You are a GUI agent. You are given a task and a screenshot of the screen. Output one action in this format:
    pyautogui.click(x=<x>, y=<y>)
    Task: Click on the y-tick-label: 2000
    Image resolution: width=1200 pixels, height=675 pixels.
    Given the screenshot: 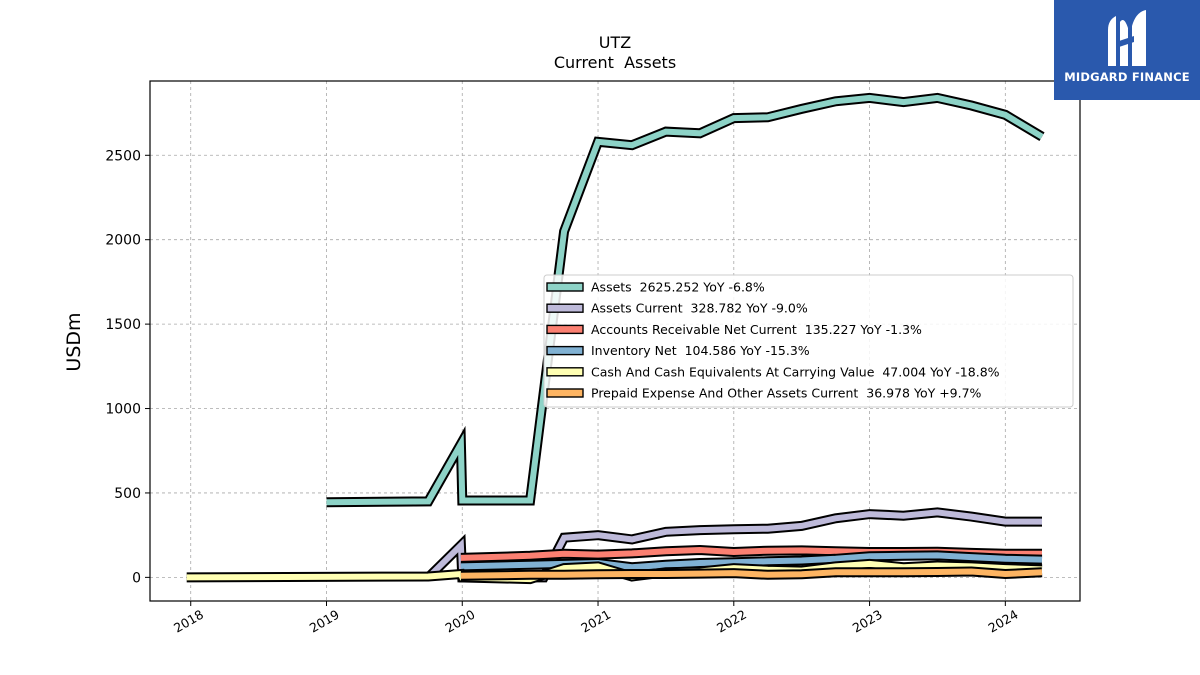 What is the action you would take?
    pyautogui.click(x=123, y=241)
    